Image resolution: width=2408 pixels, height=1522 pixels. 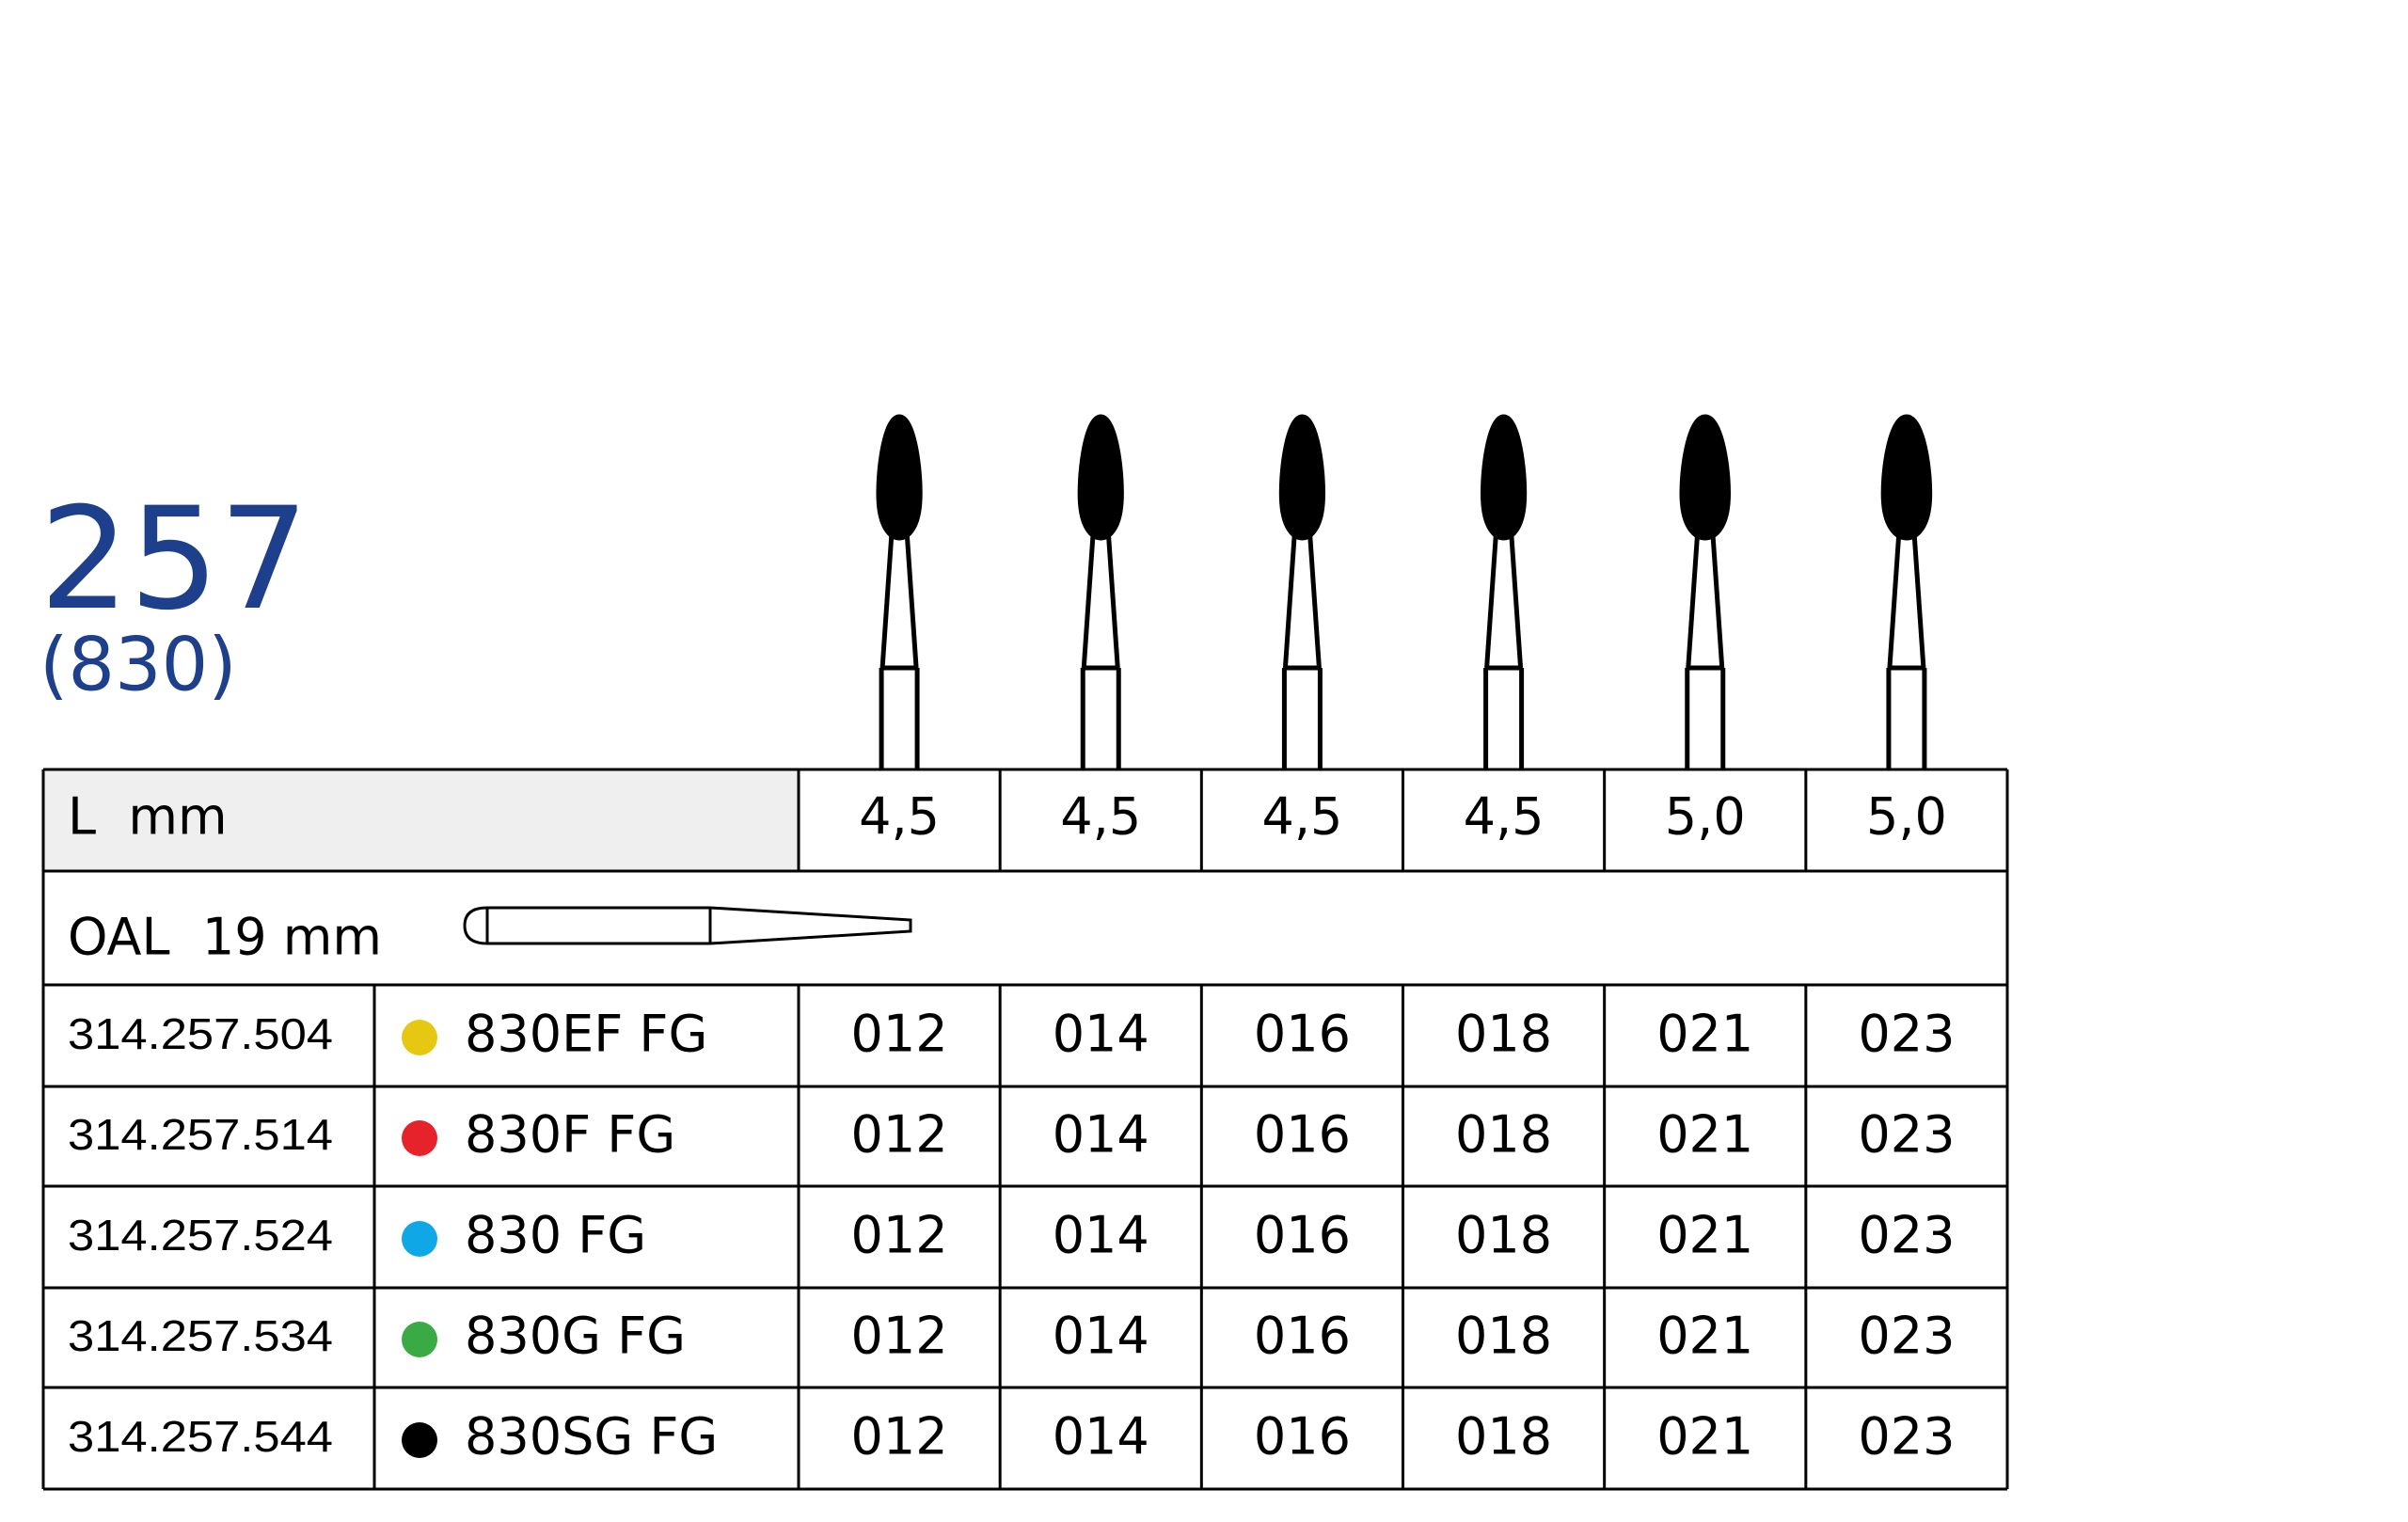 What do you see at coordinates (138, 665) in the screenshot?
I see `product-subnumber: (830)` at bounding box center [138, 665].